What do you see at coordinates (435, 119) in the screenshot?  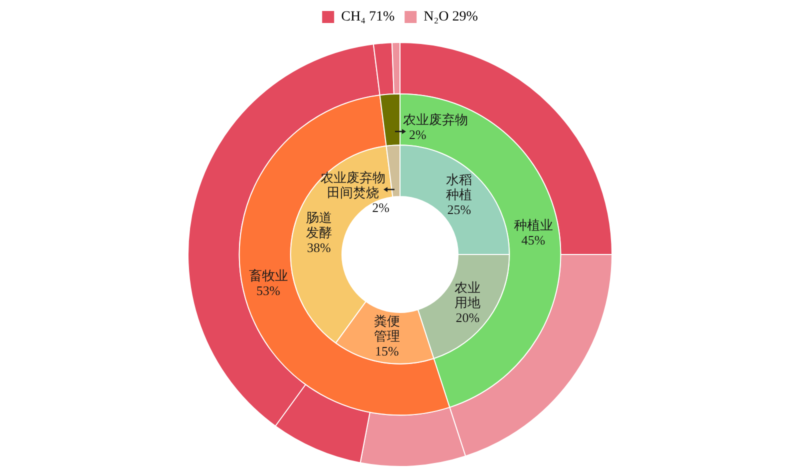 I see `slice-label: 农业废弃物` at bounding box center [435, 119].